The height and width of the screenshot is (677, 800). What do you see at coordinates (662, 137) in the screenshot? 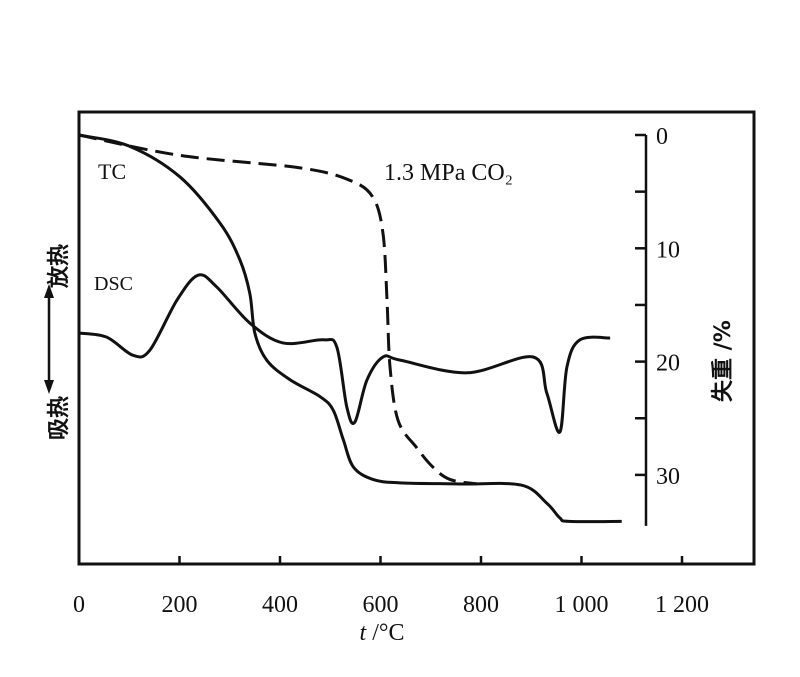
I see `right-tick-label: 0` at bounding box center [662, 137].